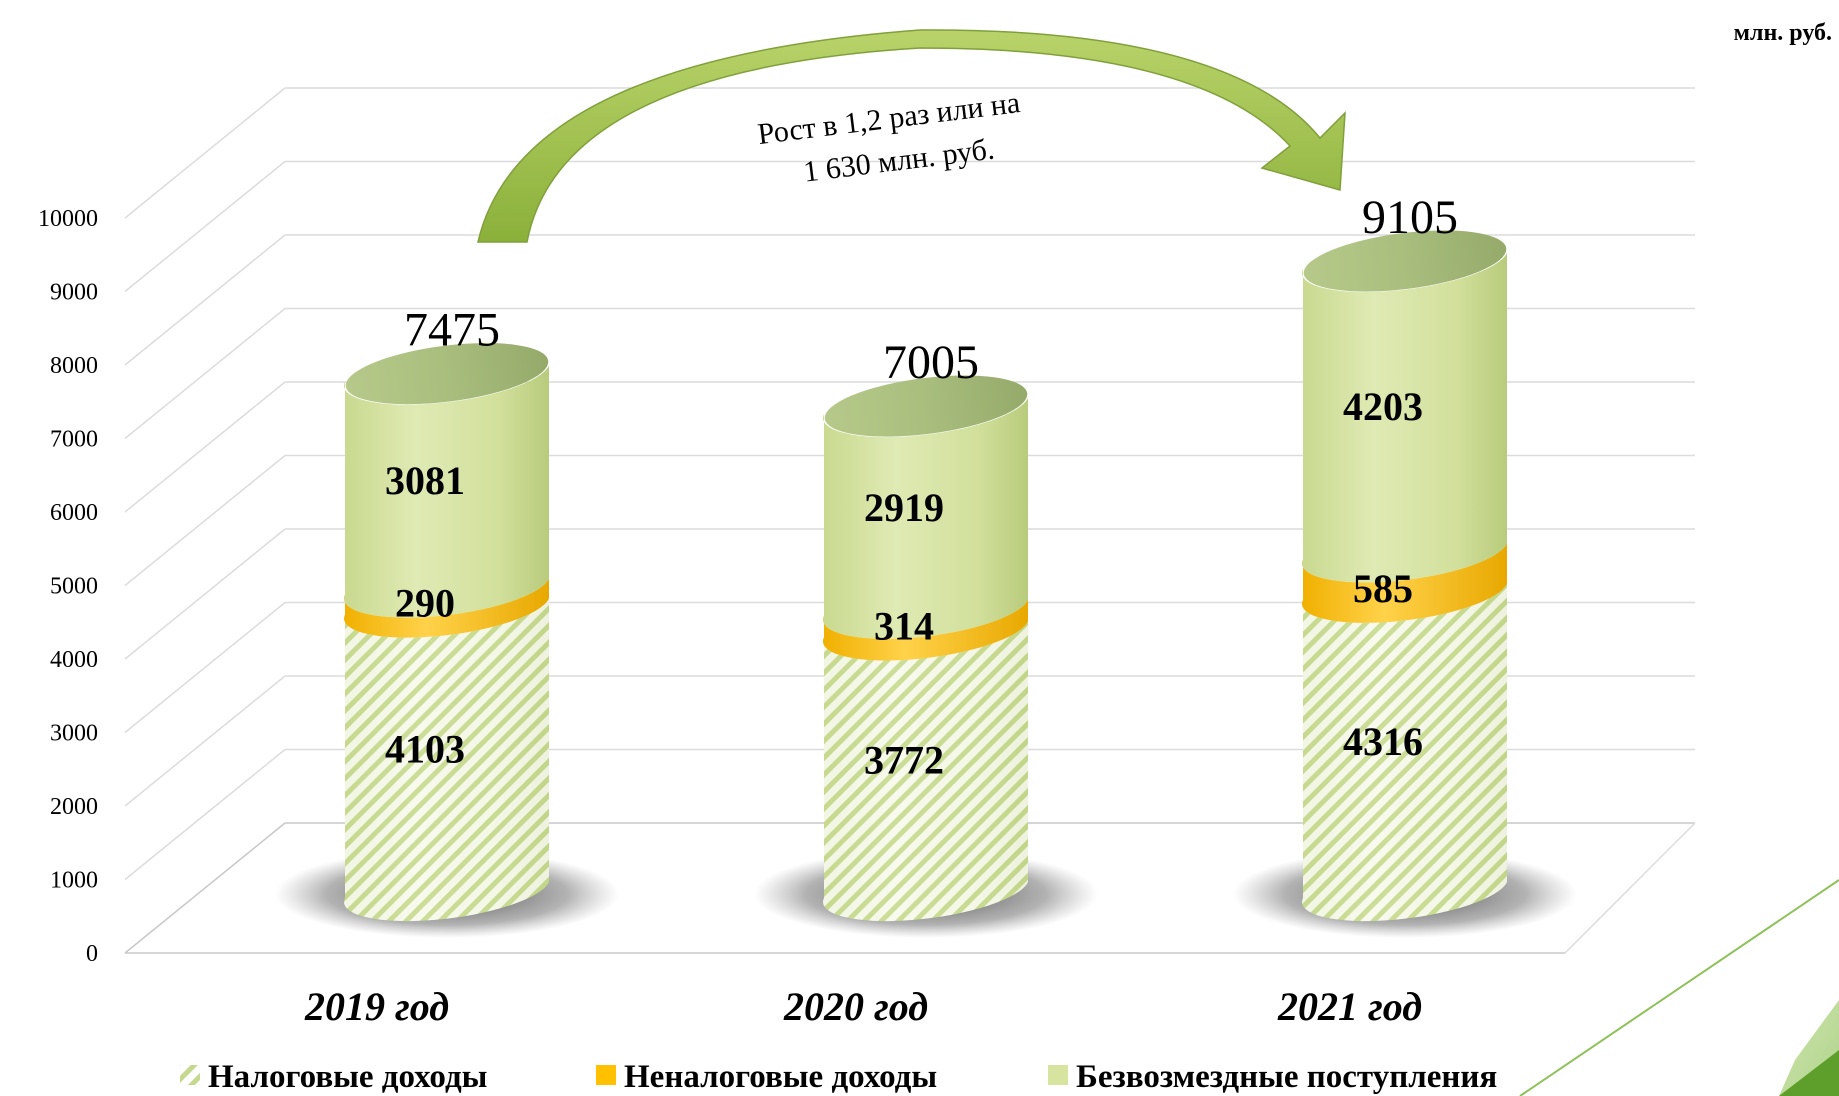 The image size is (1839, 1096). I want to click on y-tick-label: 1000, so click(74, 881).